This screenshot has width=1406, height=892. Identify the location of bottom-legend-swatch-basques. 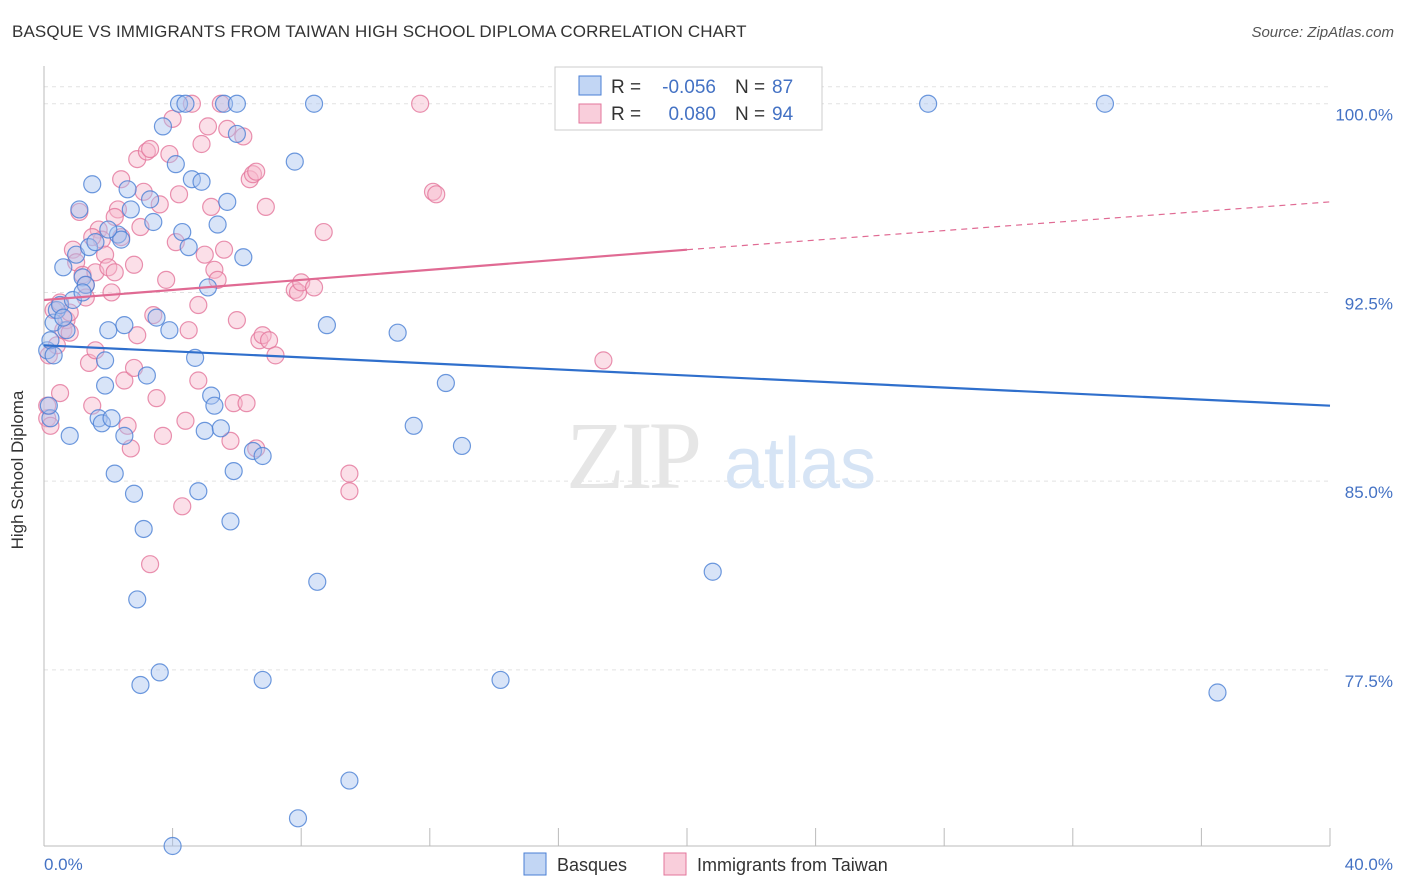
(535, 864).